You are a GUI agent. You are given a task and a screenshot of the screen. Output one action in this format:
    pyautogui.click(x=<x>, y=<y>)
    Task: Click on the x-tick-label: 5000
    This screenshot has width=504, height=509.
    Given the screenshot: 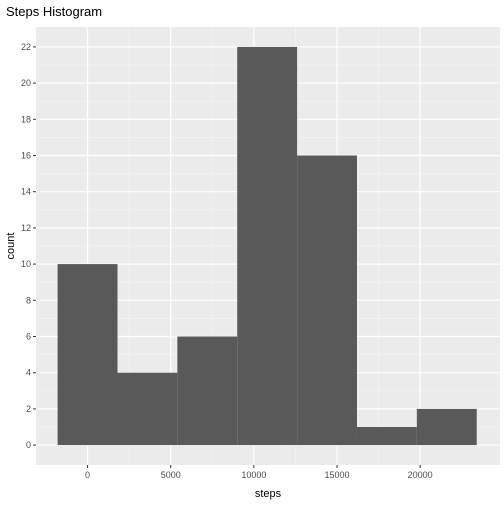 What is the action you would take?
    pyautogui.click(x=171, y=475)
    